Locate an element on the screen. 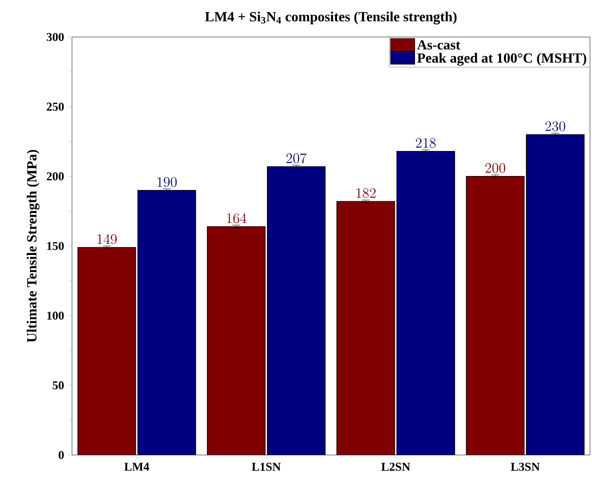 The height and width of the screenshot is (488, 592). data-label: 230 is located at coordinates (555, 126).